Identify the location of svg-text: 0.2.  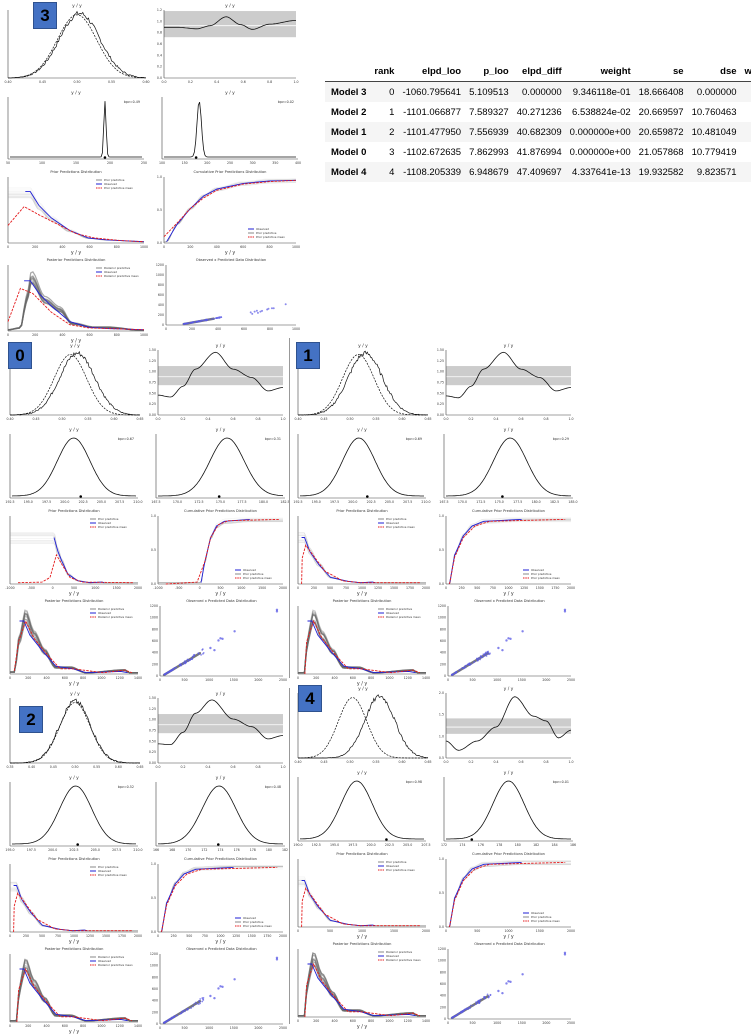
(190, 82).